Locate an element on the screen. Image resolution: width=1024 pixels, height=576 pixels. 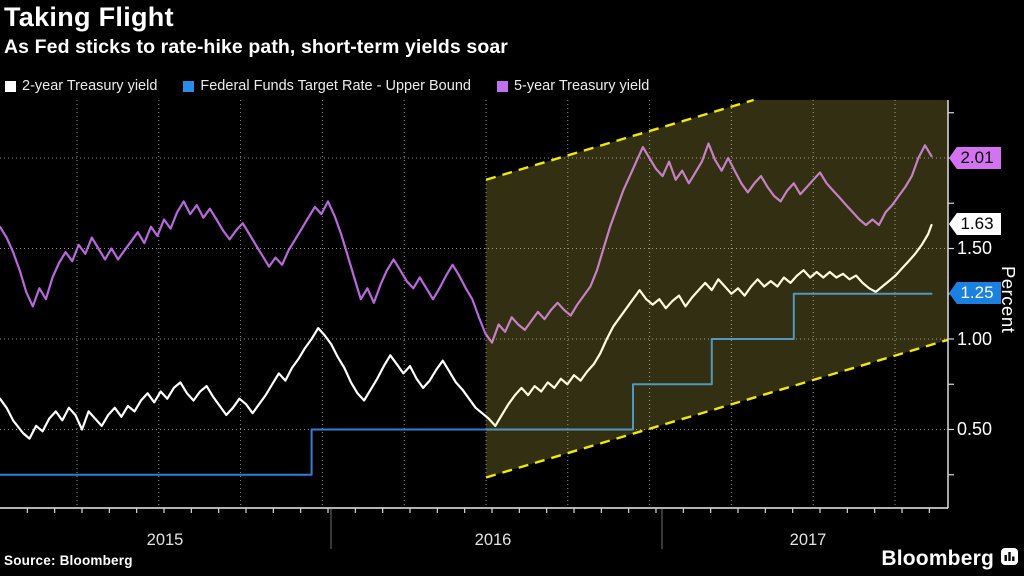
y-tick-label-050: 0.50 is located at coordinates (975, 429).